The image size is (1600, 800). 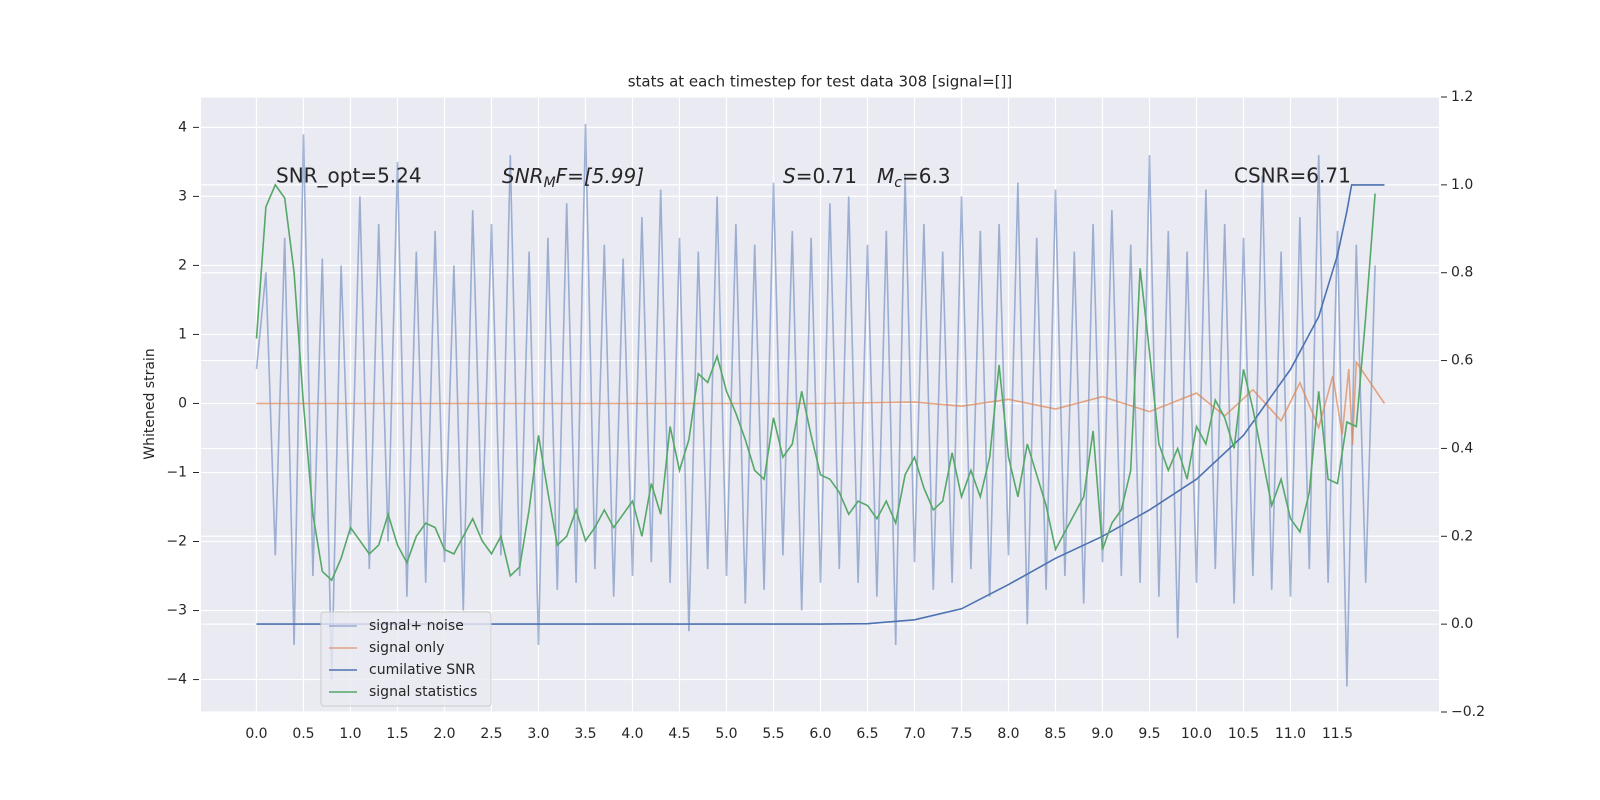 I want to click on x-tick-label: 3.0, so click(x=538, y=734).